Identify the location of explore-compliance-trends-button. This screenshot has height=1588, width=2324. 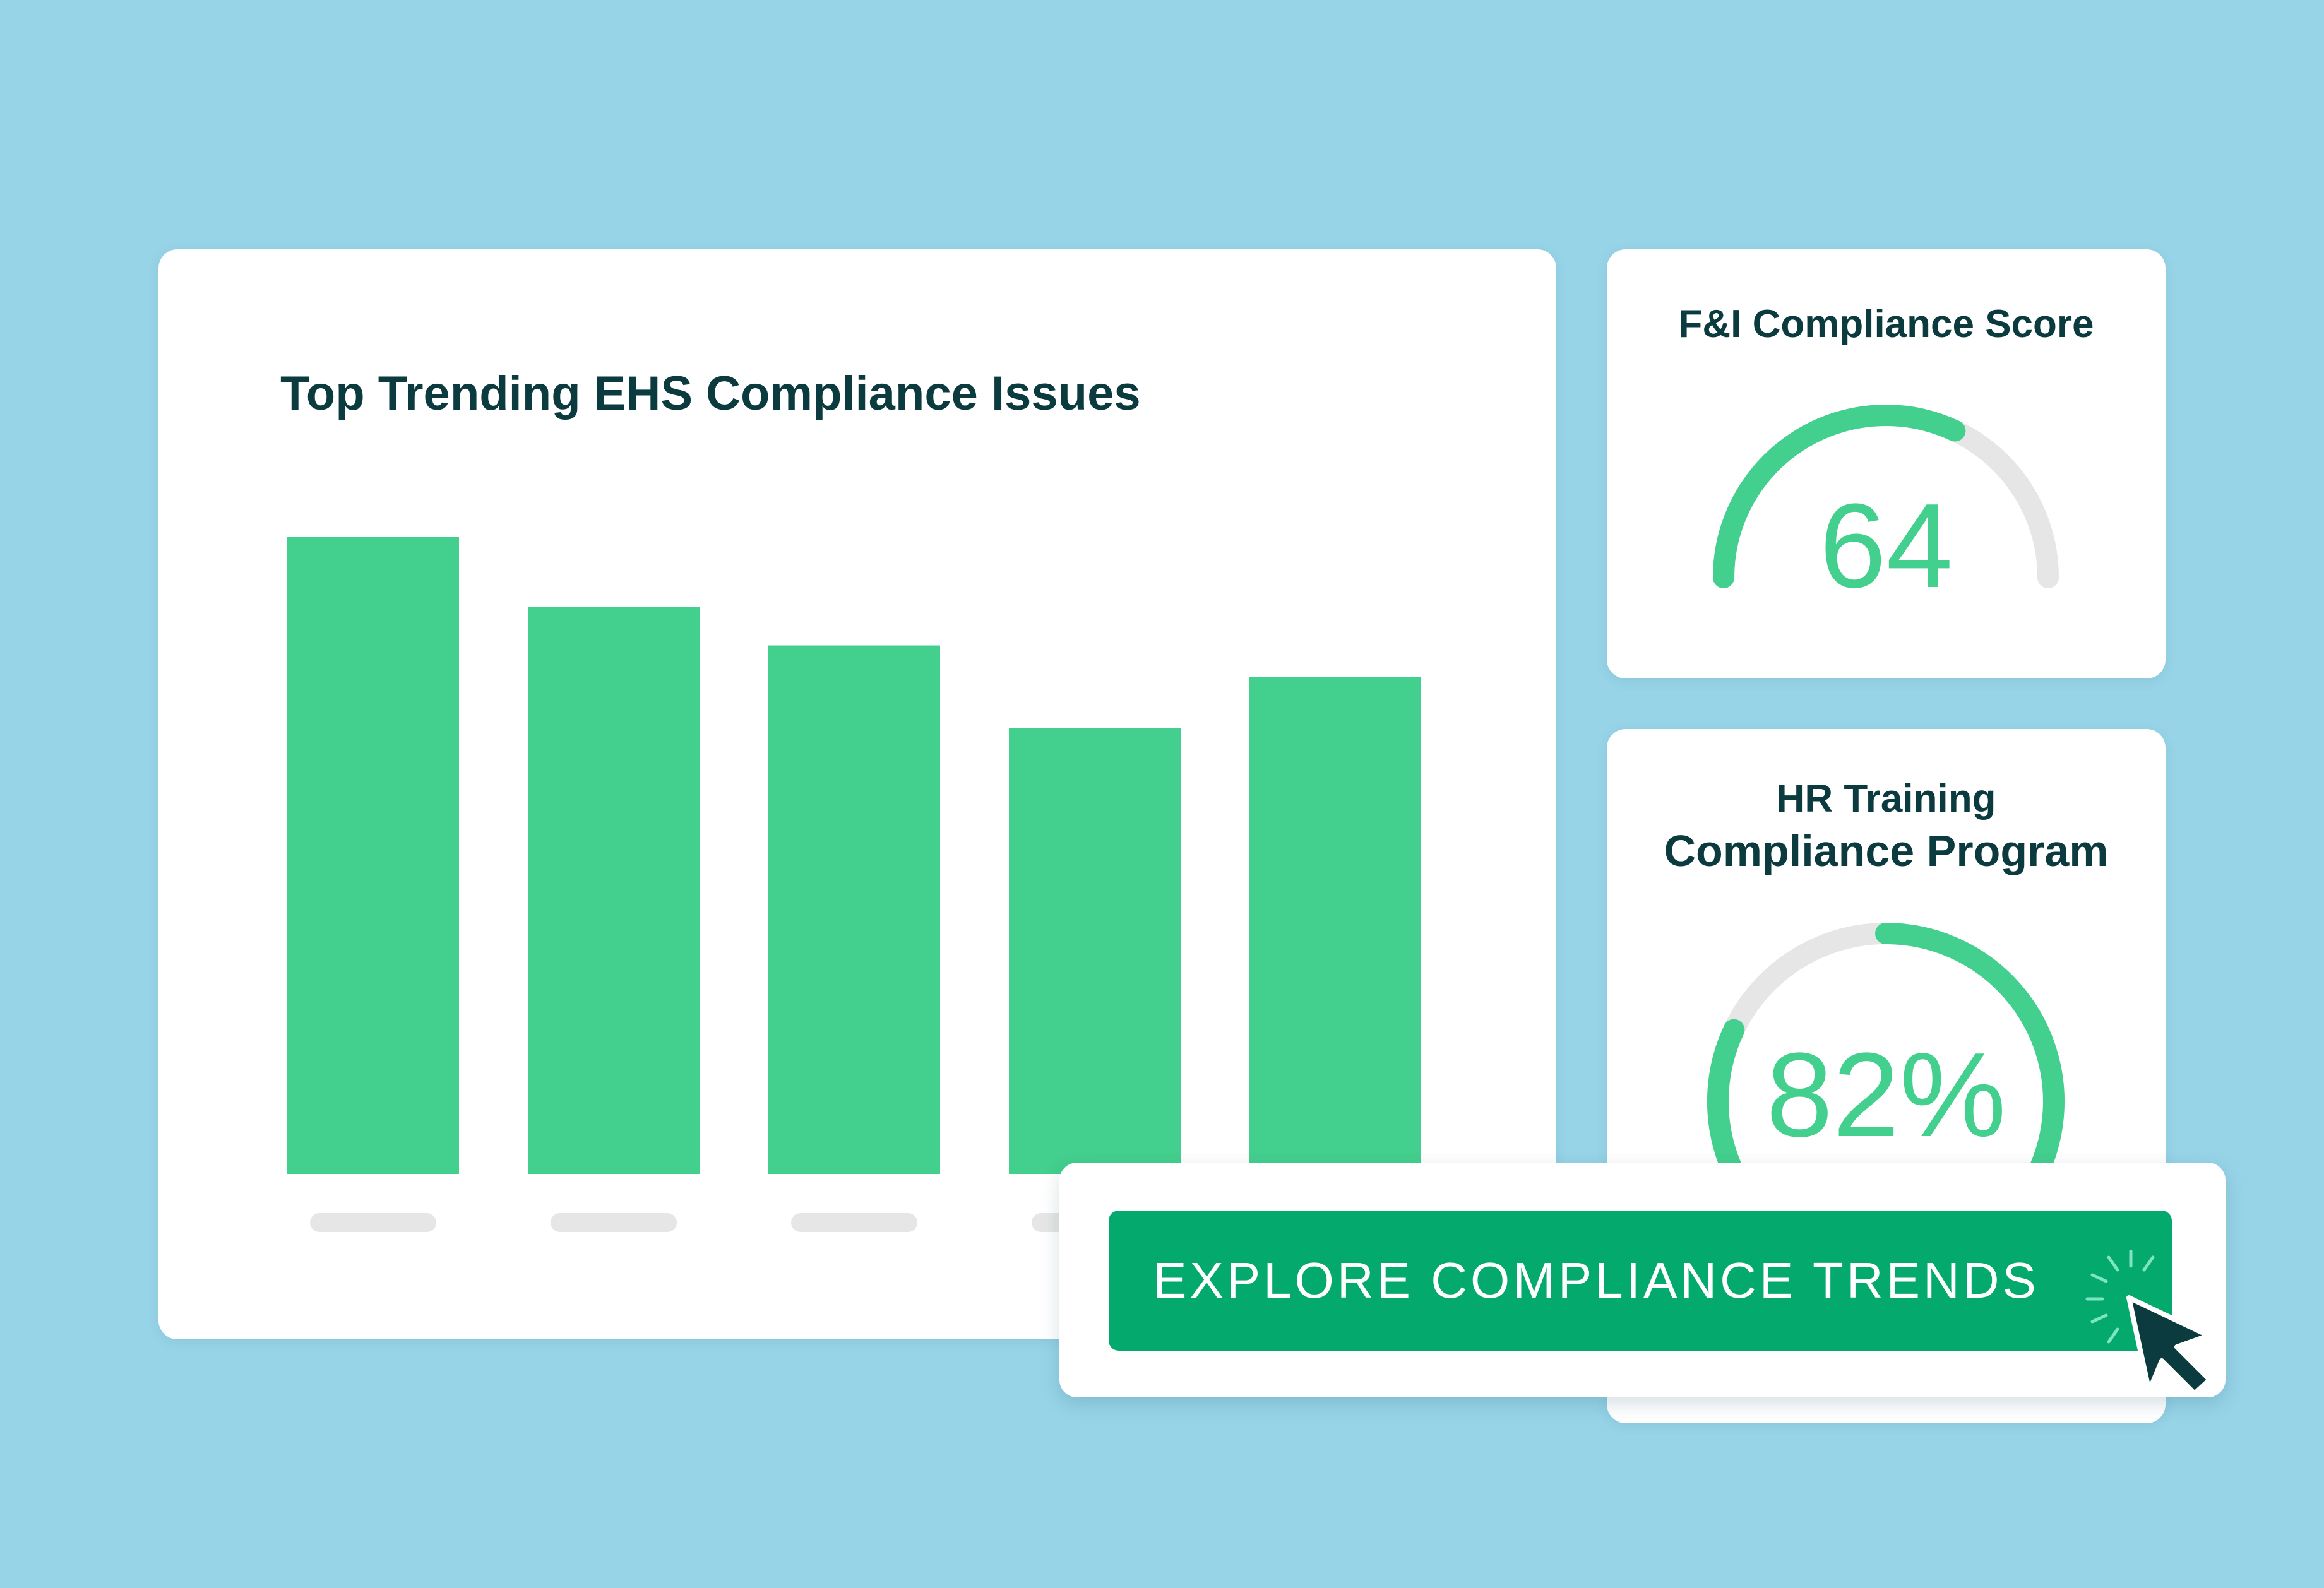
(1640, 1281).